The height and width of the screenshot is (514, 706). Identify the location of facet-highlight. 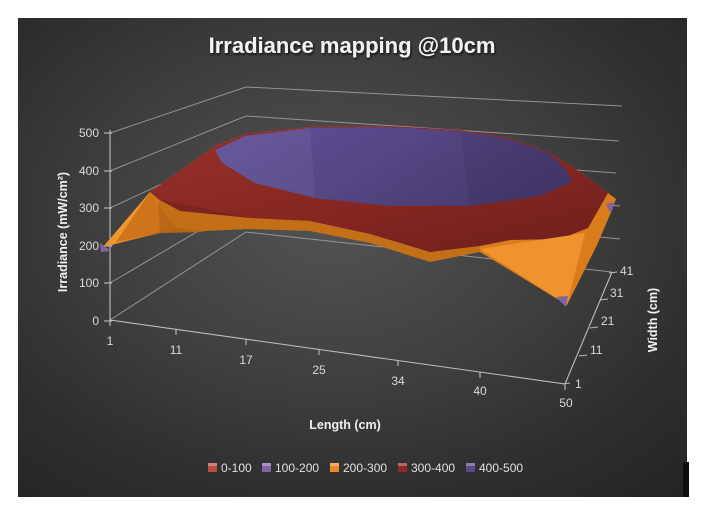
(265, 163).